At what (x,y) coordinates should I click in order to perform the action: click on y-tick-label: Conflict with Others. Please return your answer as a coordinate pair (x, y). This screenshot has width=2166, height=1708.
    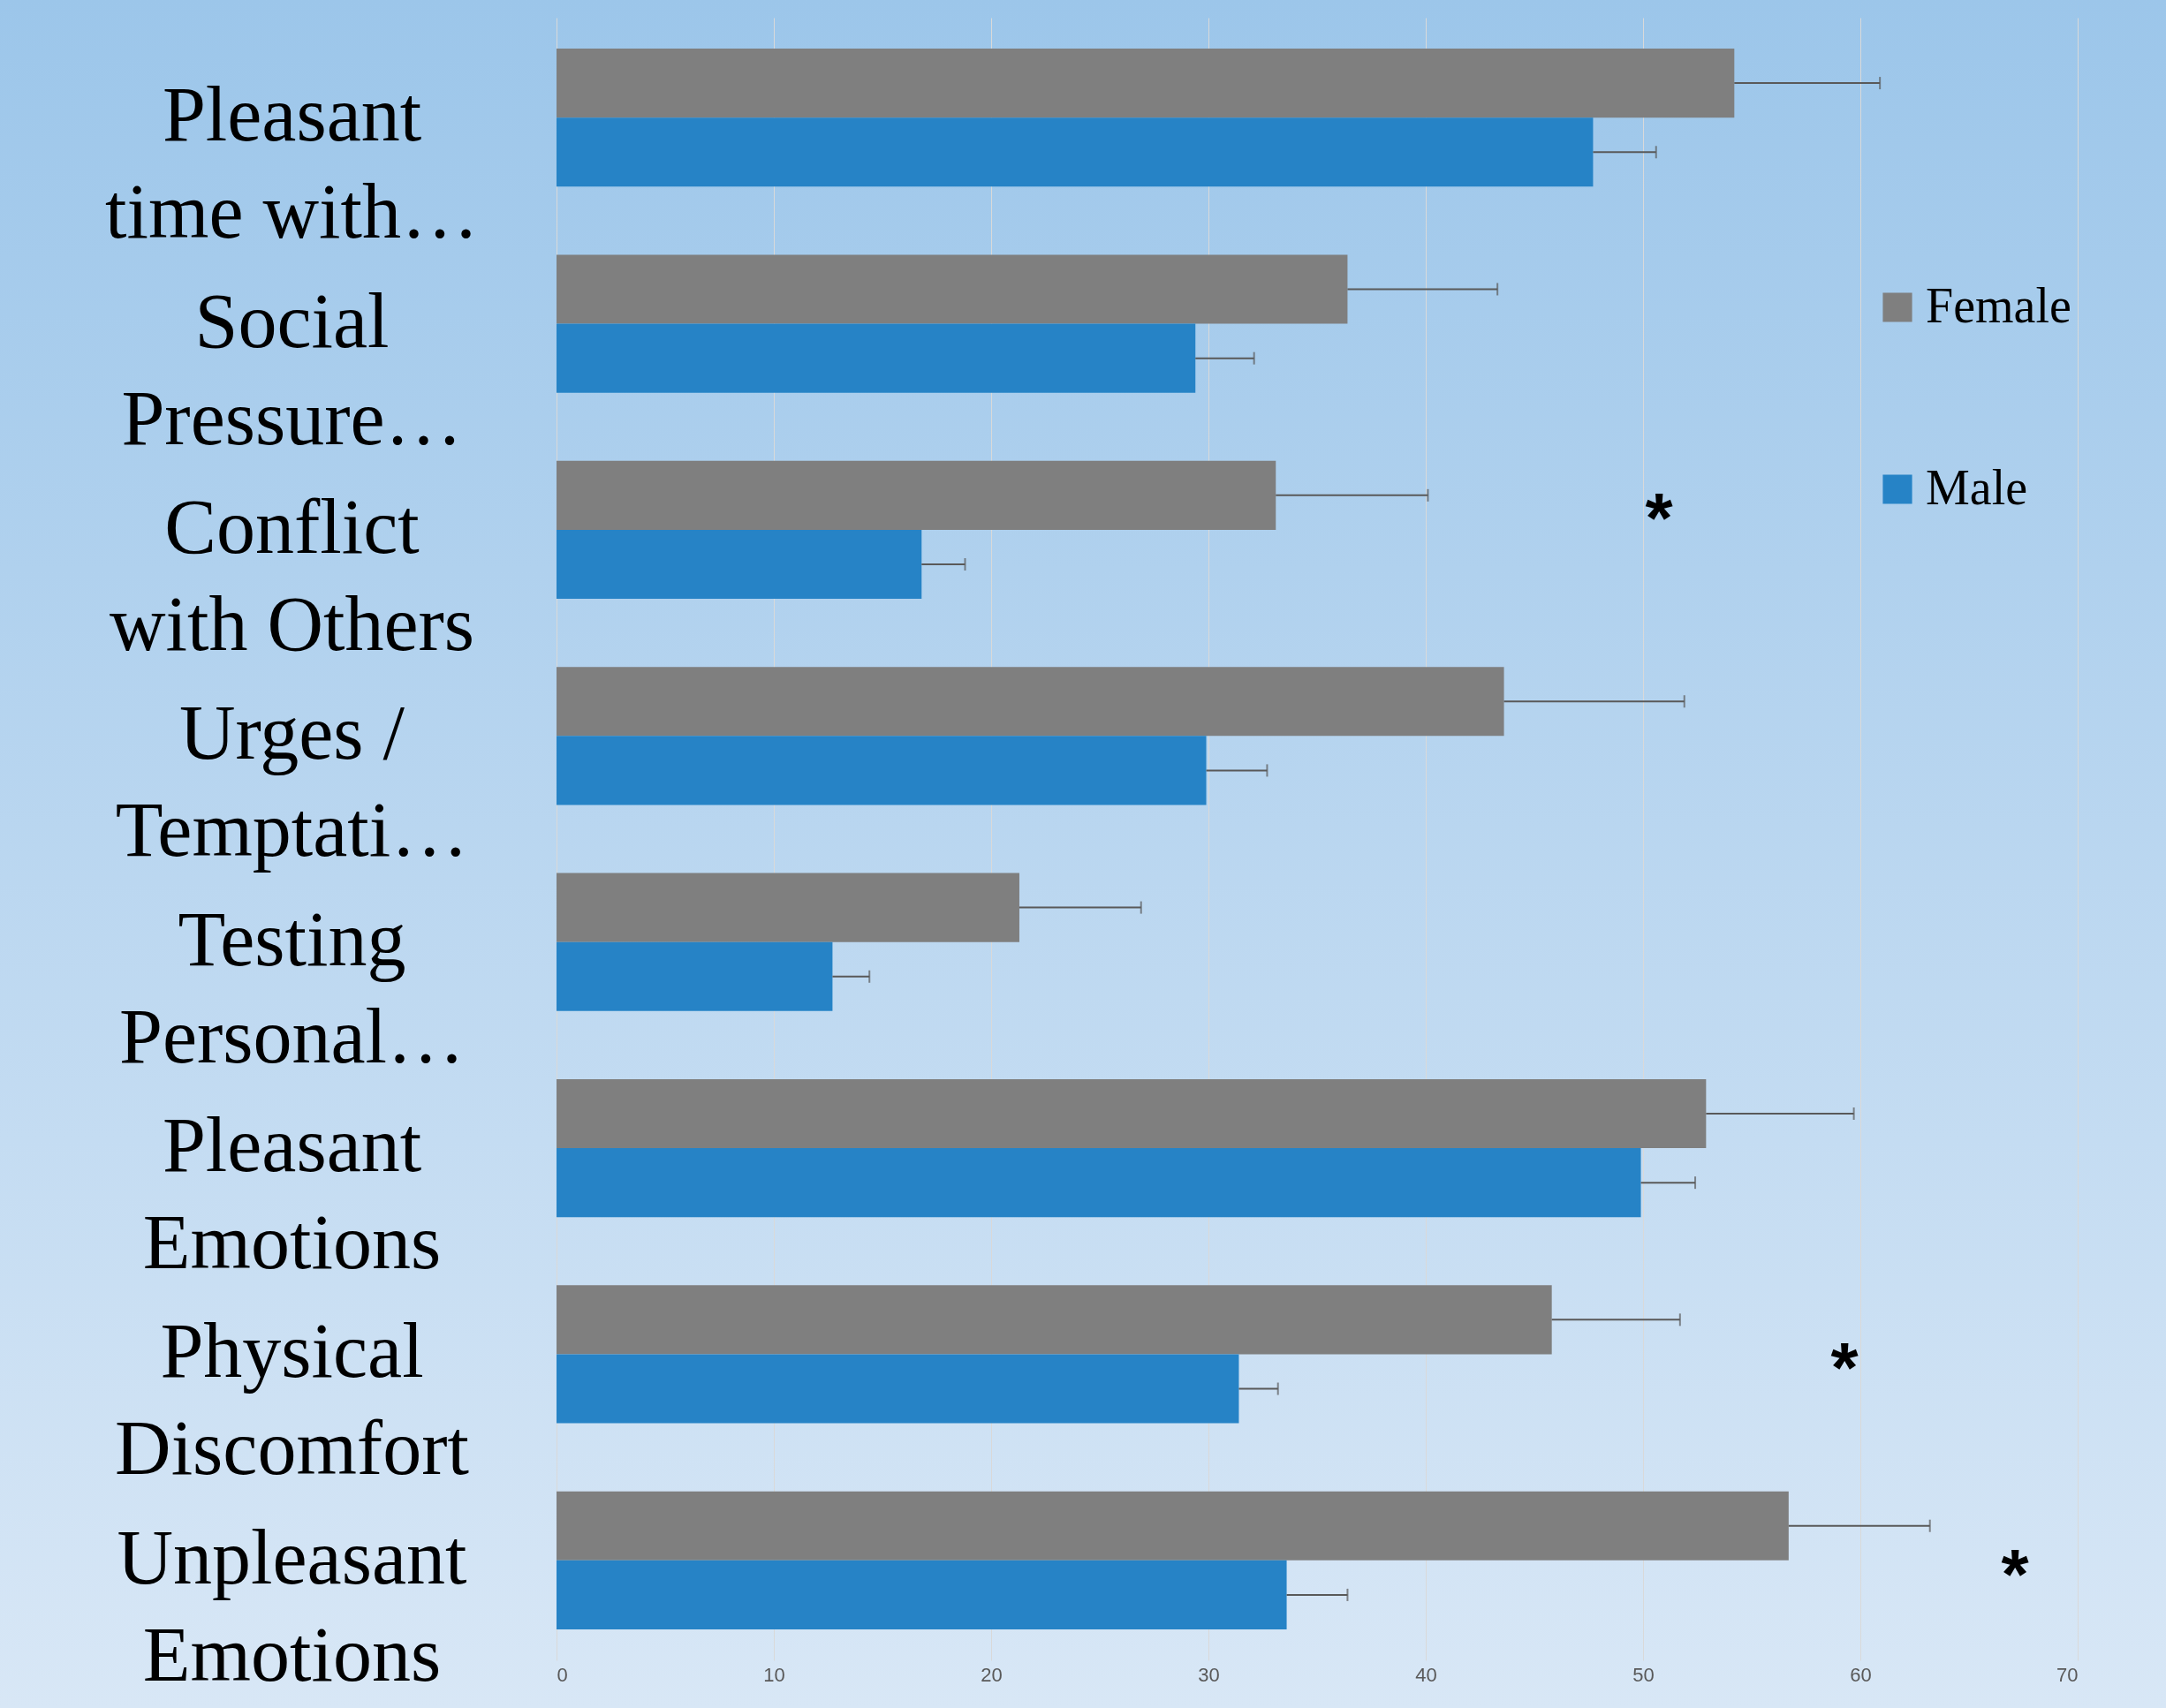
    Looking at the image, I should click on (292, 575).